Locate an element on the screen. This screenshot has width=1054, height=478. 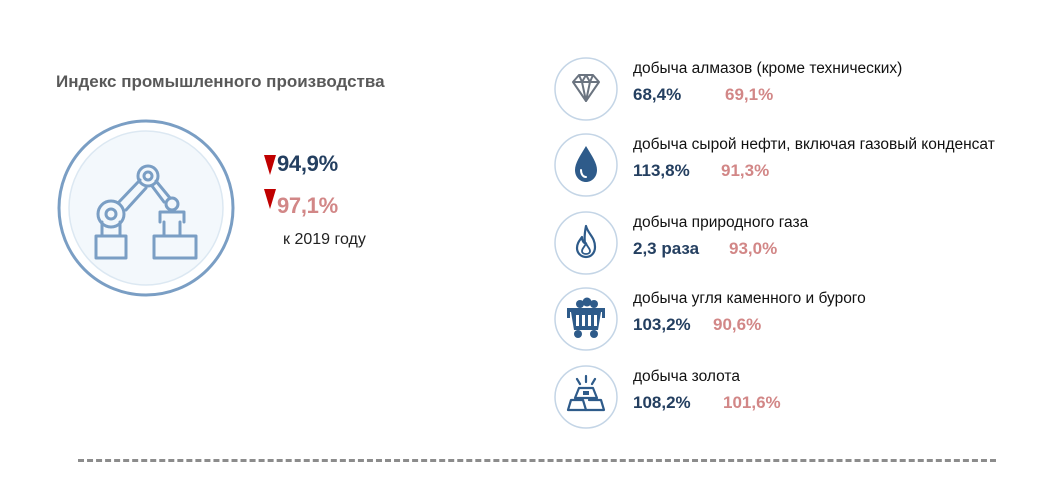
robot-arm-icon is located at coordinates (146, 208).